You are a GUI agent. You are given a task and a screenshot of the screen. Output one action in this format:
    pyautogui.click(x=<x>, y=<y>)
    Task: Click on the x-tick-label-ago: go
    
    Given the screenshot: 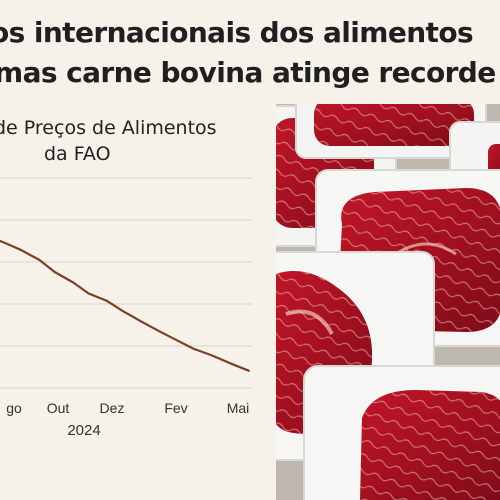 What is the action you would take?
    pyautogui.click(x=14, y=408)
    